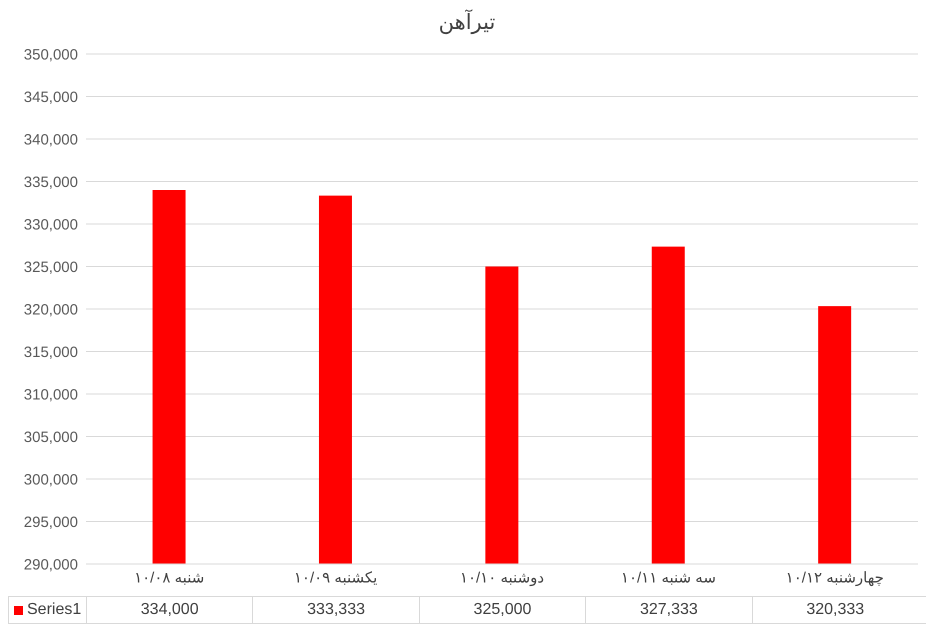  Describe the element at coordinates (51, 309) in the screenshot. I see `y-tick-label: 320,000` at that location.